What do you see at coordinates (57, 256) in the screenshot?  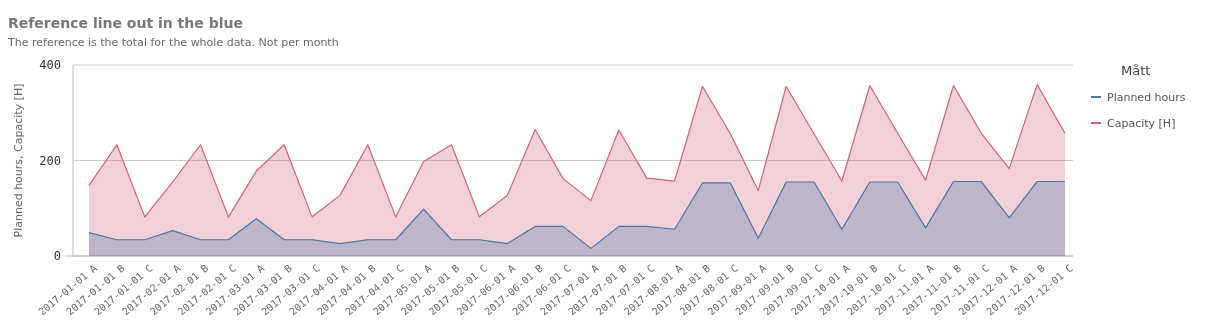 I see `y-tick-label: 0` at bounding box center [57, 256].